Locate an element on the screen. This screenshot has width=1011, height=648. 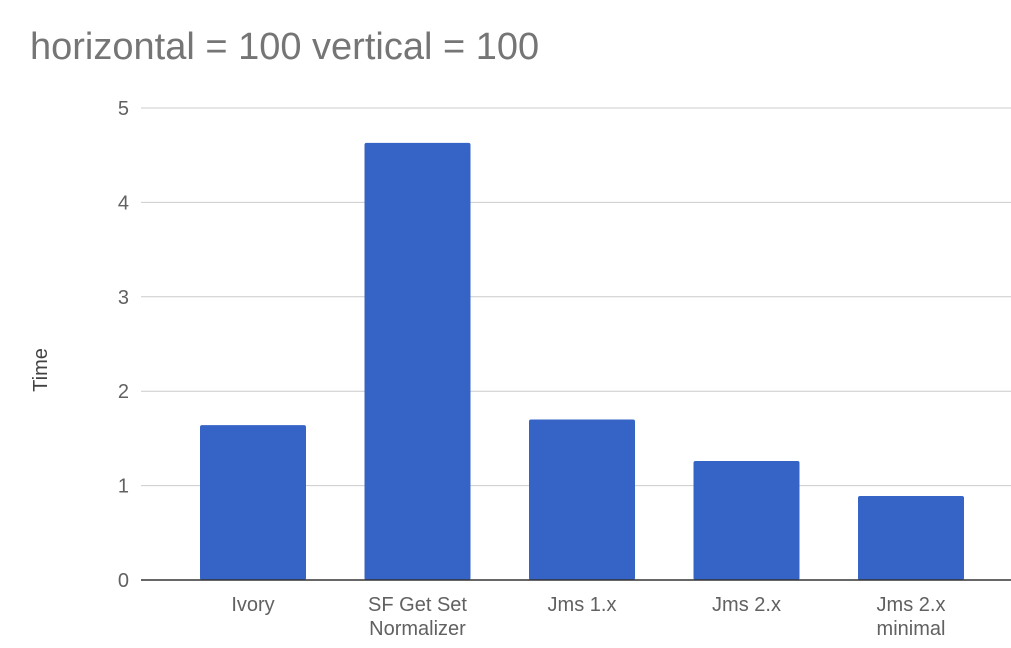
y-tick-label: 0 is located at coordinates (123, 581).